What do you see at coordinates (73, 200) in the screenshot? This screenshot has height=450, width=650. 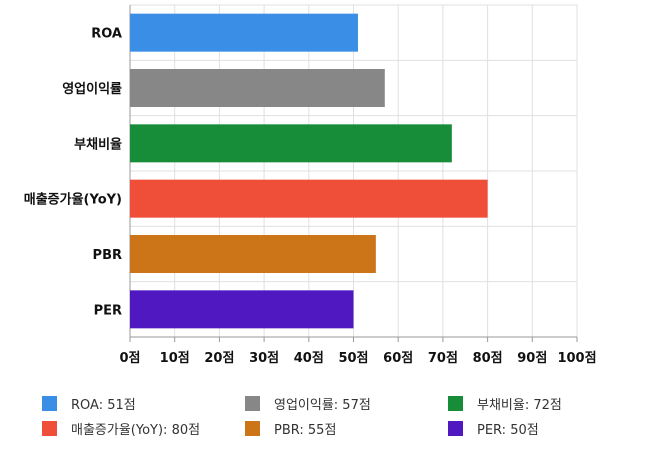 I see `category-label: 매출증가율(YoY)` at bounding box center [73, 200].